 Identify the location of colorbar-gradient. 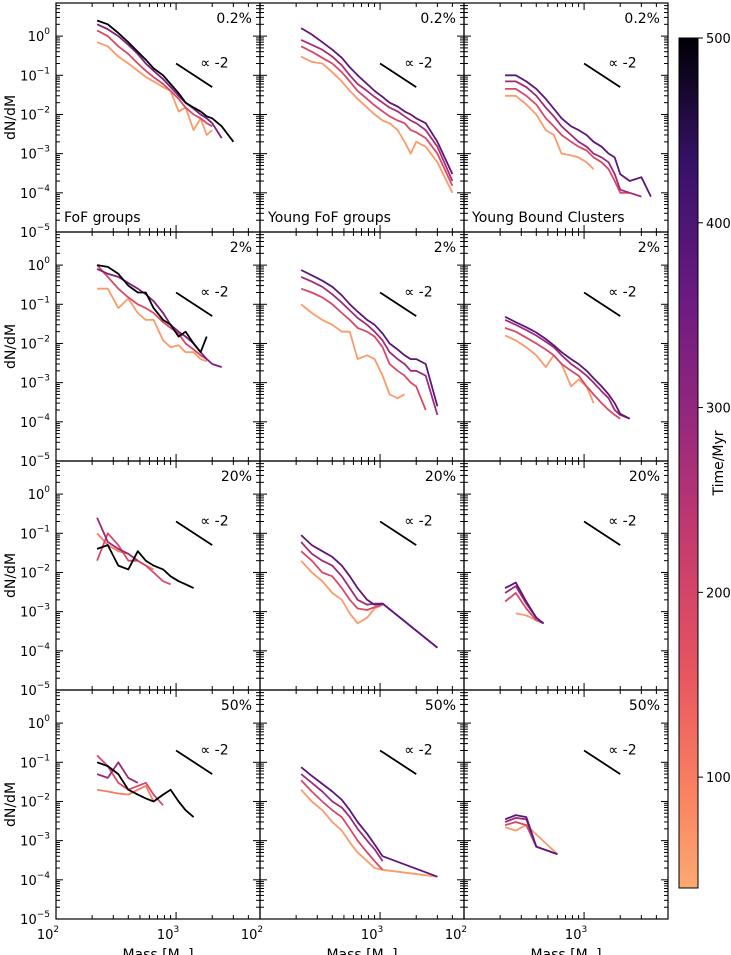
(688, 463).